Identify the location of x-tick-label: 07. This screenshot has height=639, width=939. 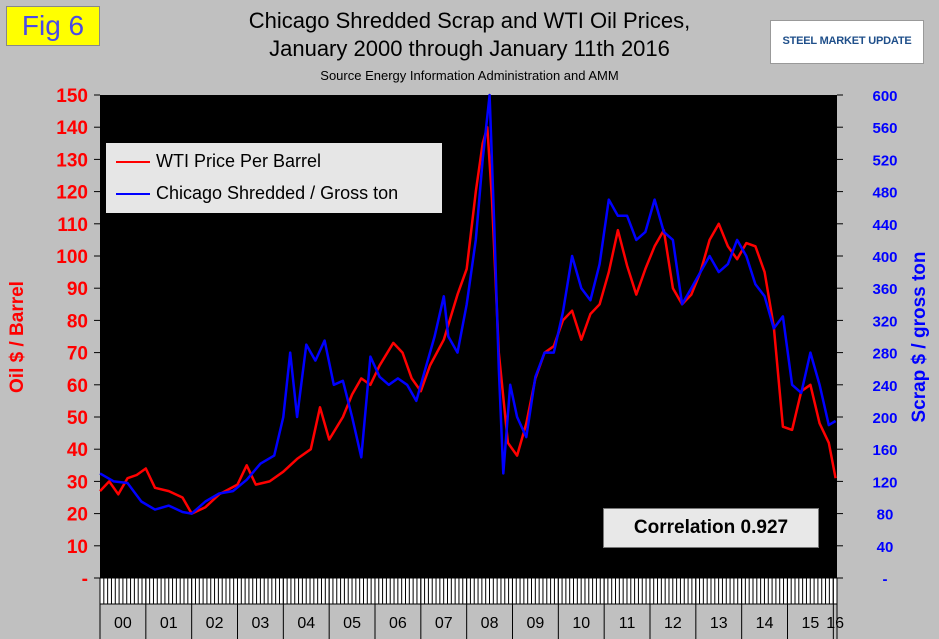
(444, 623).